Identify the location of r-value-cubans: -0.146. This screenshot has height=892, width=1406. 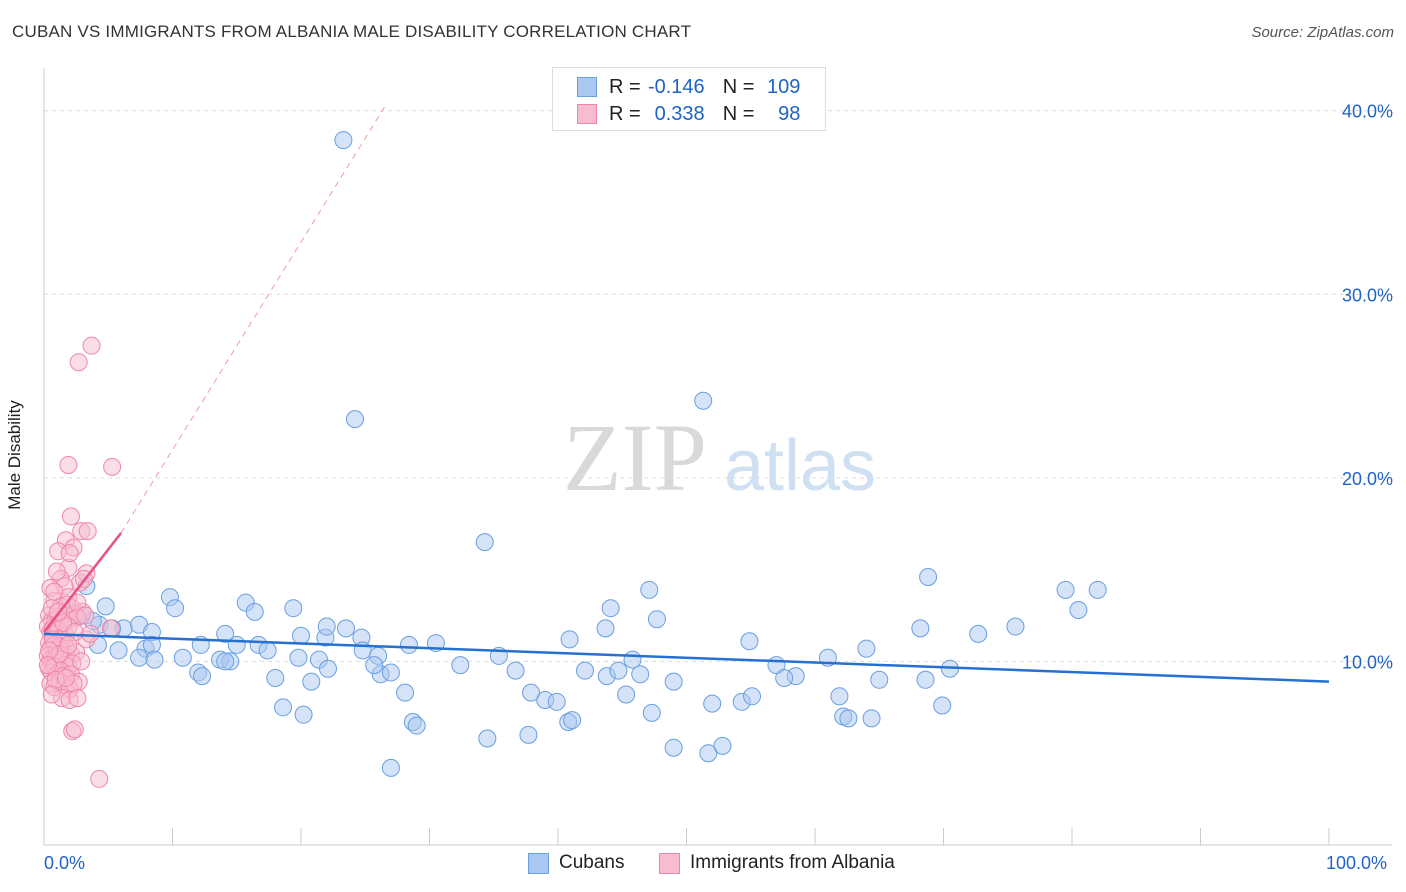
(676, 86).